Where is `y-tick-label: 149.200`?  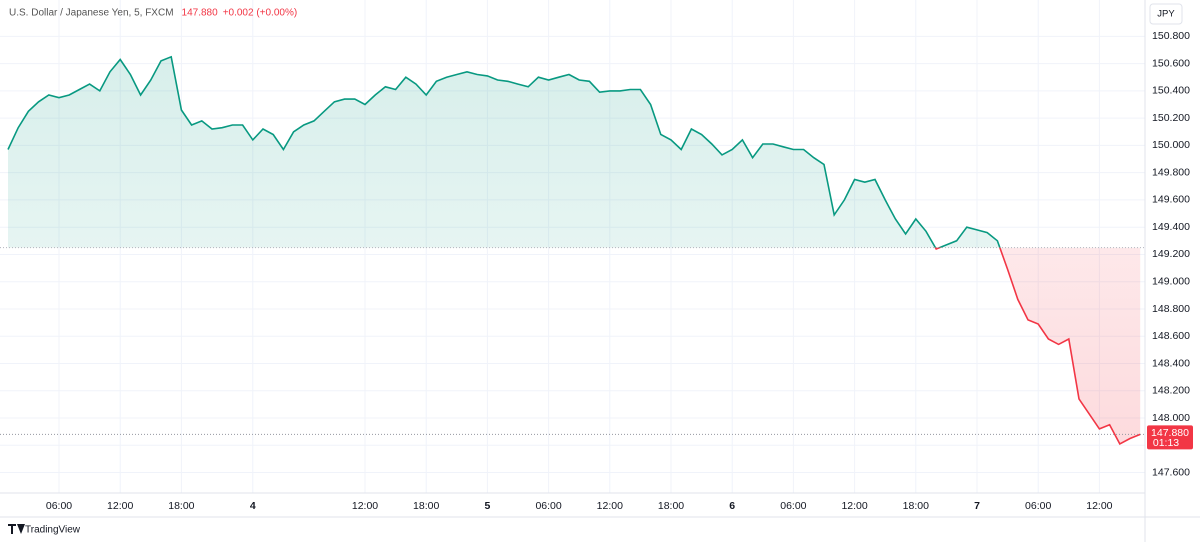
y-tick-label: 149.200 is located at coordinates (1171, 254).